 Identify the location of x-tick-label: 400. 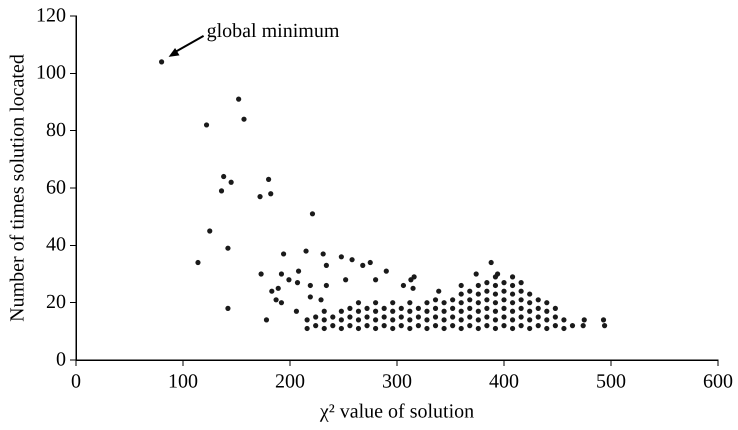
(504, 381).